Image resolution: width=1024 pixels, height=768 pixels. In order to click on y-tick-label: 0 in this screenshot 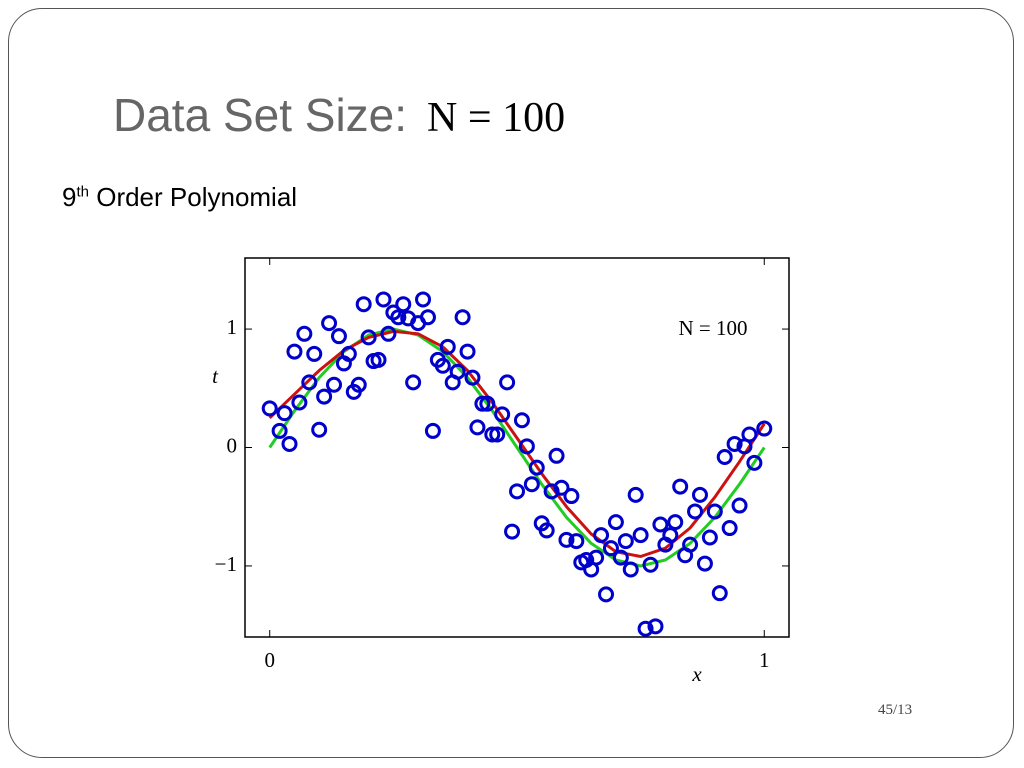, I will do `click(232, 445)`.